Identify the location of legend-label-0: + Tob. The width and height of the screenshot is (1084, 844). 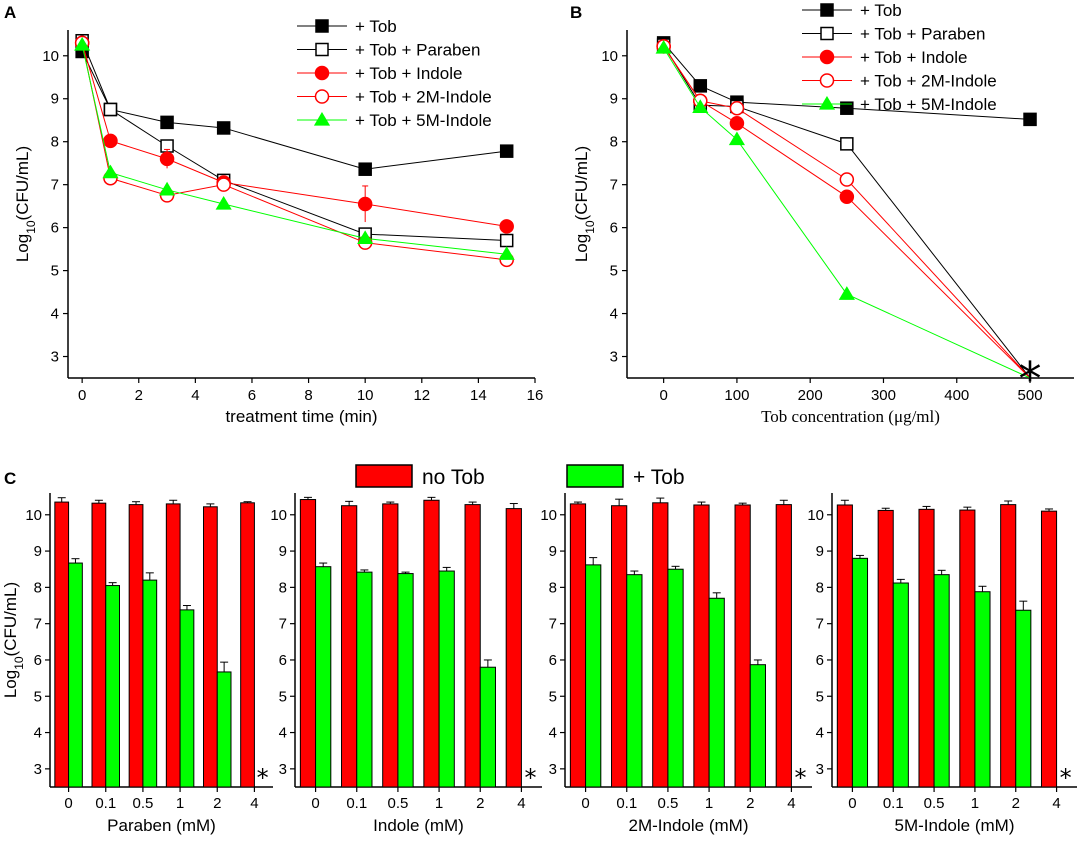
(881, 10).